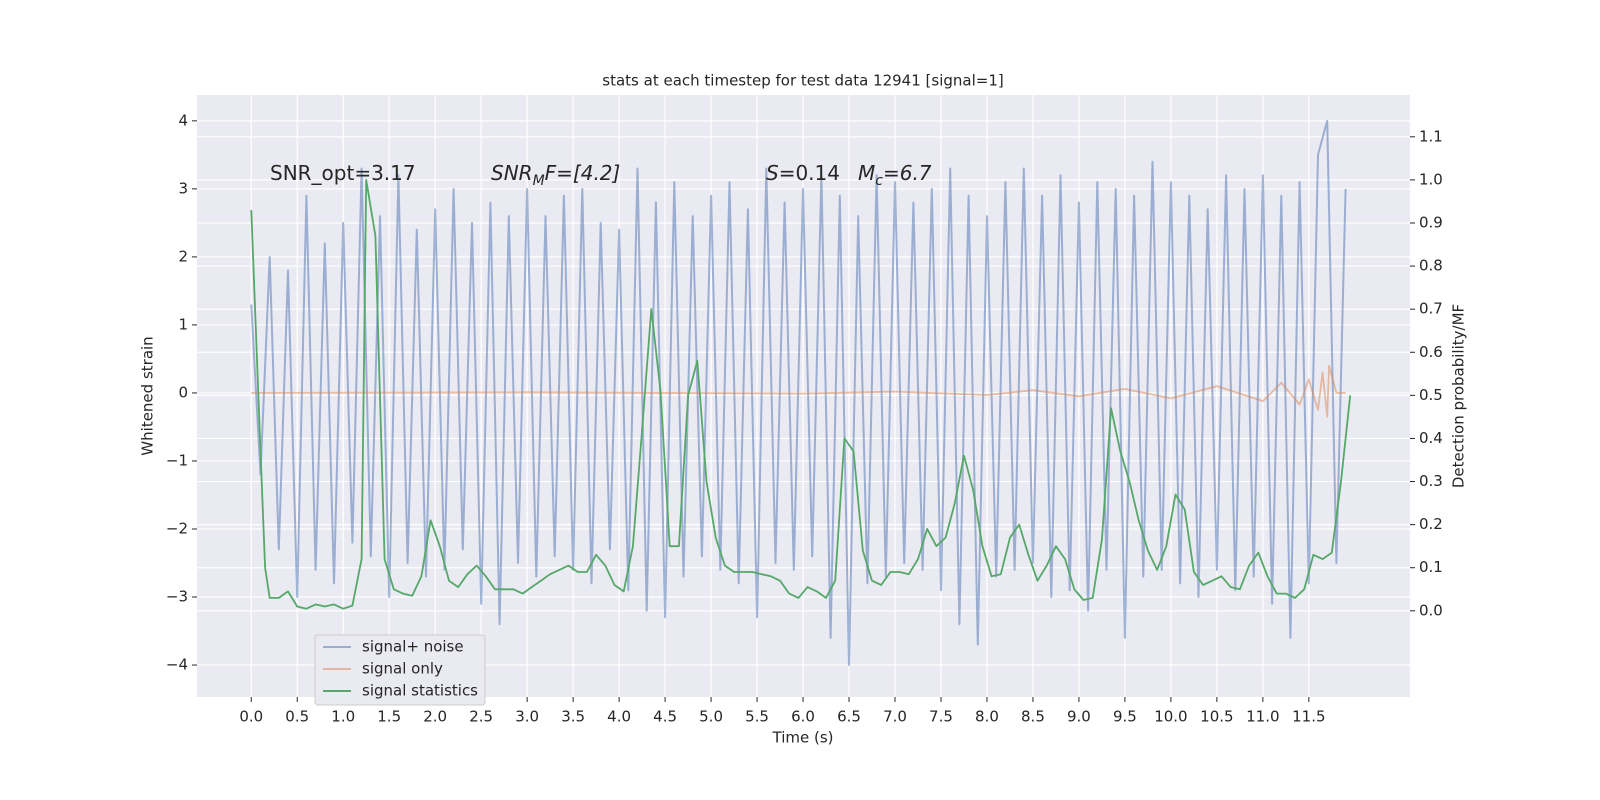 This screenshot has width=1600, height=800. I want to click on x-tick-label: 7.5, so click(941, 717).